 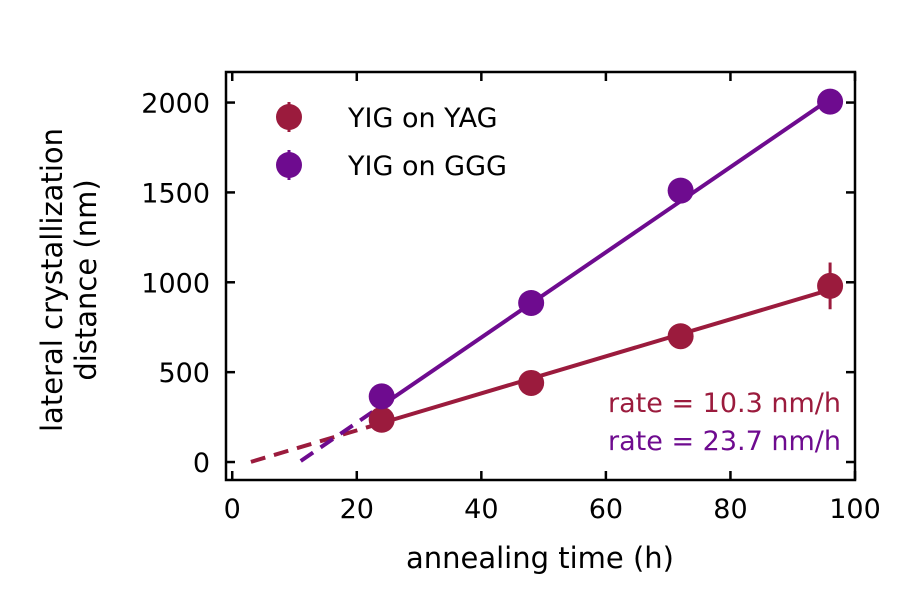 I want to click on legend-item-yag: YIG on YAG, so click(x=387, y=118).